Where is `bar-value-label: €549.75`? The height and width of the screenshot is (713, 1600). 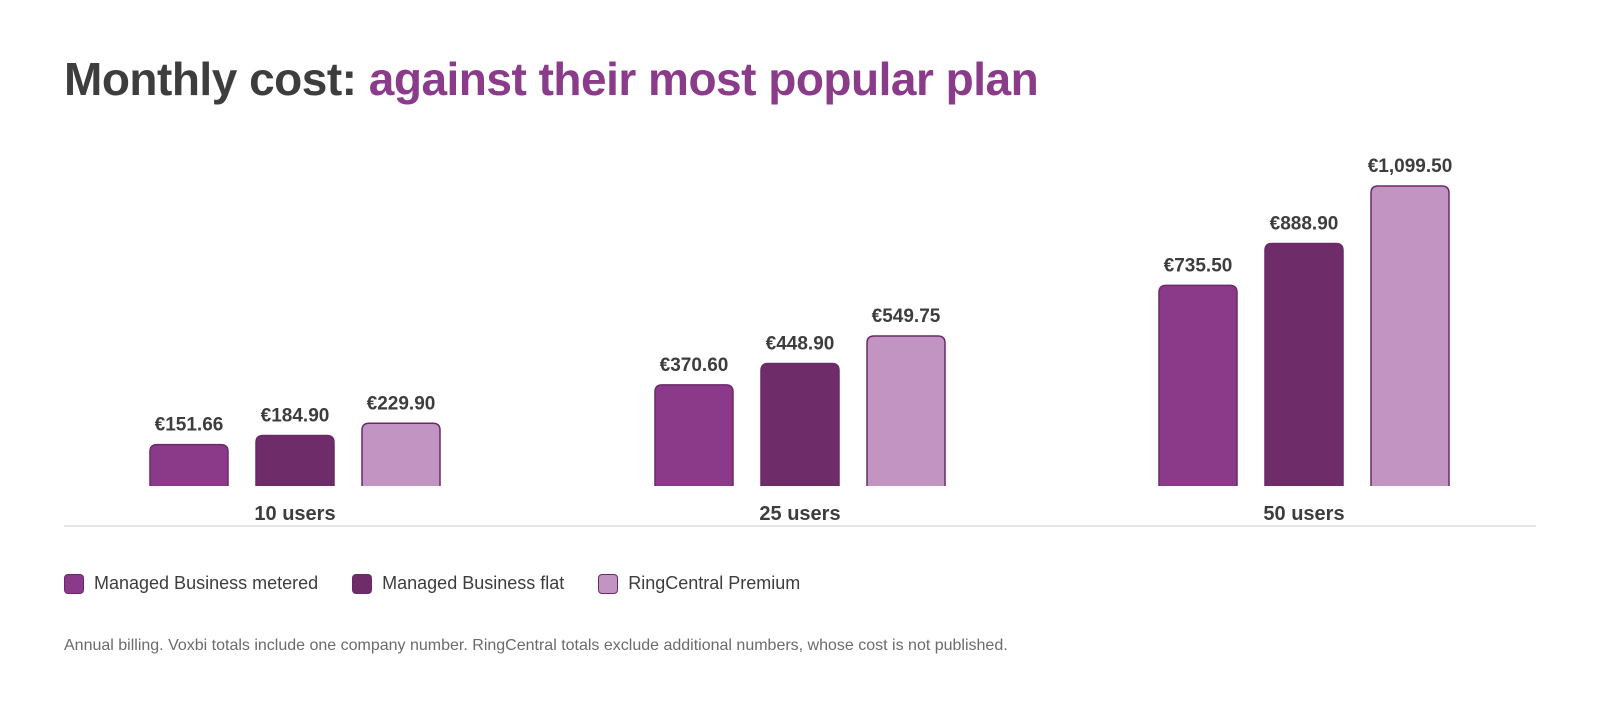 bar-value-label: €549.75 is located at coordinates (906, 316).